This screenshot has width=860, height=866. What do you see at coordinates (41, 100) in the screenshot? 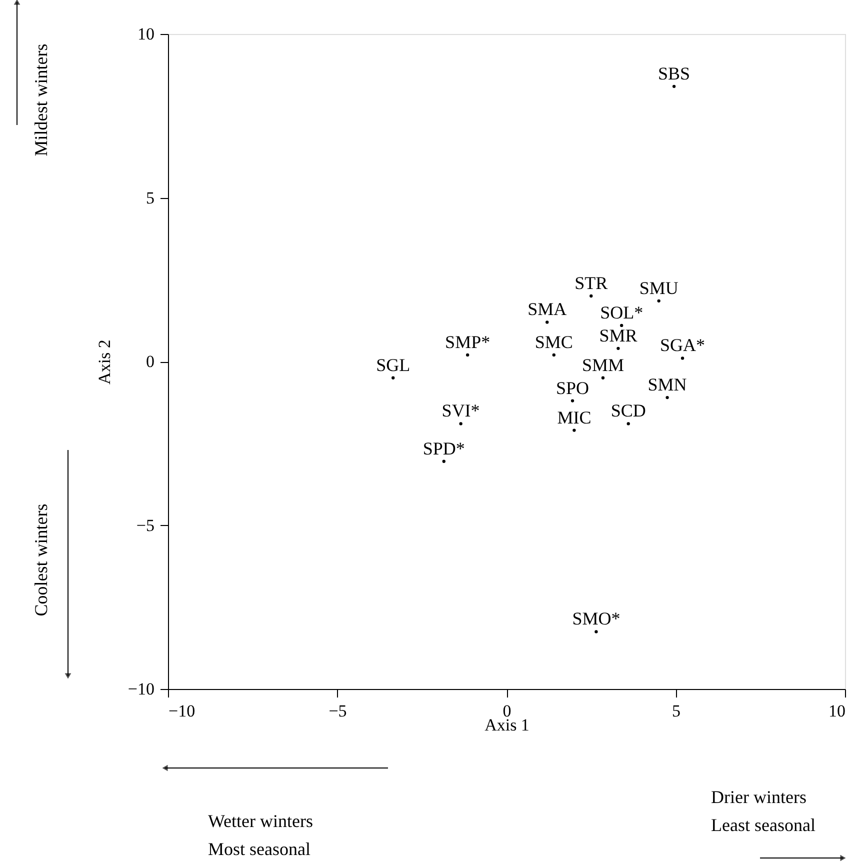
I see `text: Mildest winters` at bounding box center [41, 100].